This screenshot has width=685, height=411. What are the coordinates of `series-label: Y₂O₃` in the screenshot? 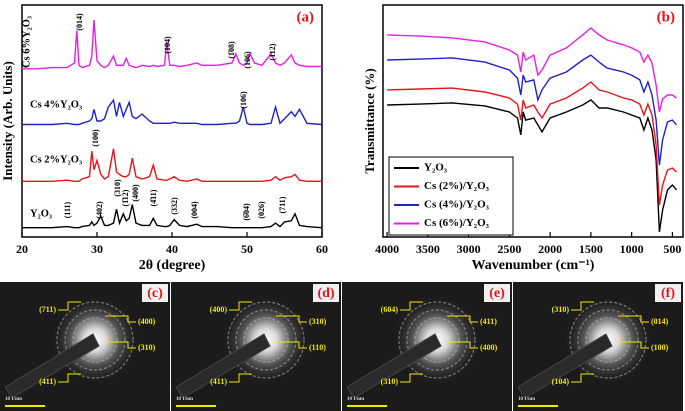 It's located at (41, 213).